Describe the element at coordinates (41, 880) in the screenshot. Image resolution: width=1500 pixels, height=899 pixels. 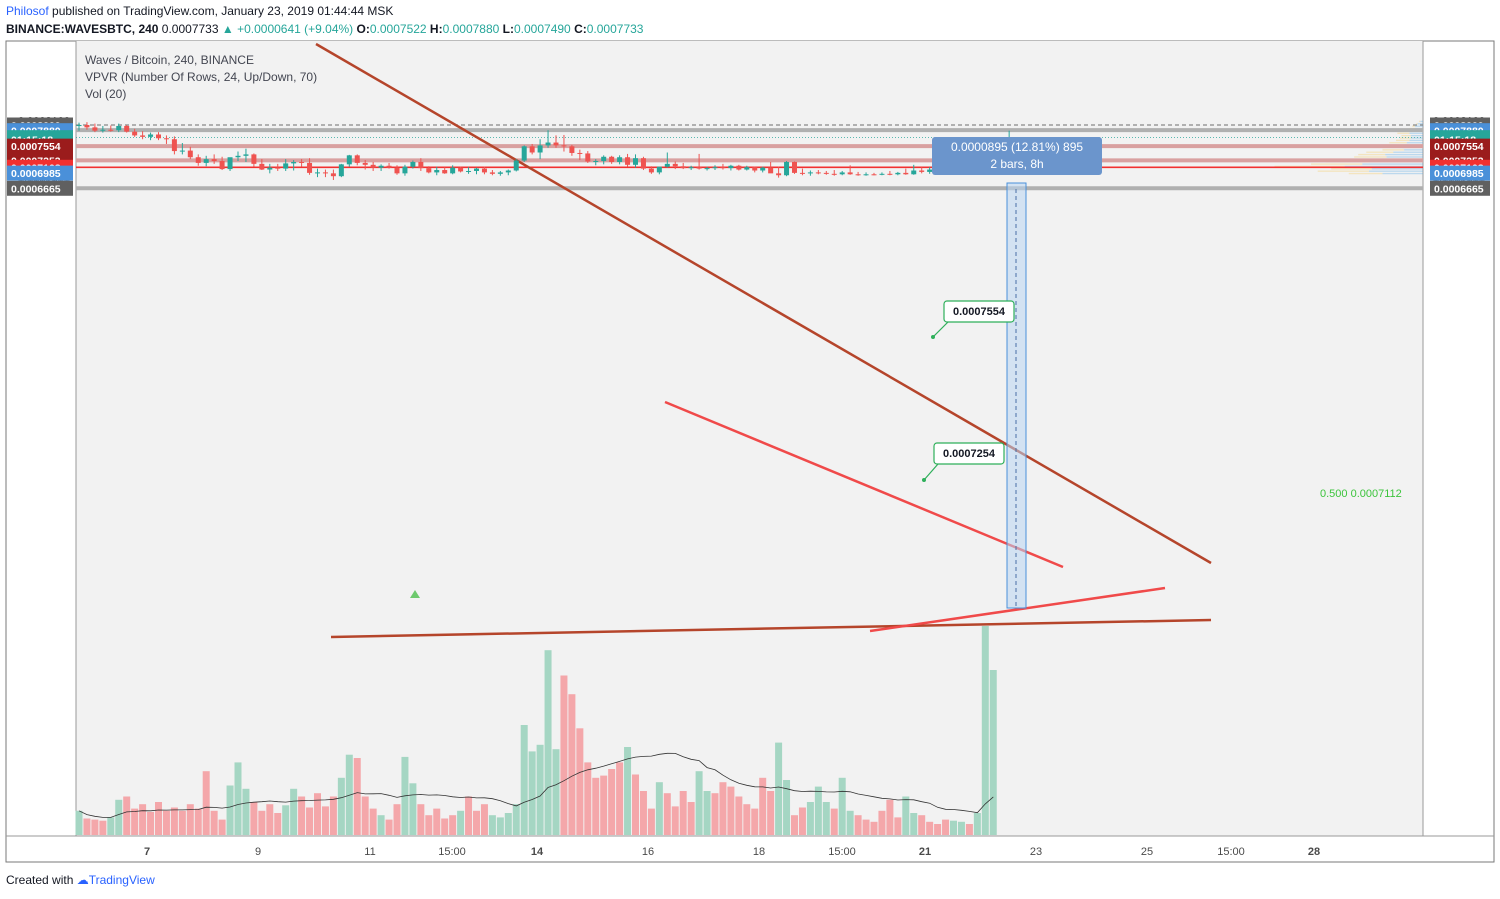
I see `footer-created: Created with` at that location.